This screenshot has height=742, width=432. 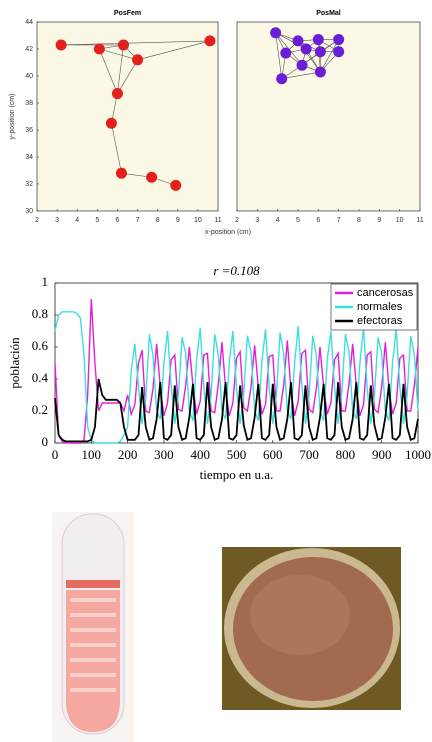 What do you see at coordinates (29, 76) in the screenshot?
I see `y-tick-label: 40` at bounding box center [29, 76].